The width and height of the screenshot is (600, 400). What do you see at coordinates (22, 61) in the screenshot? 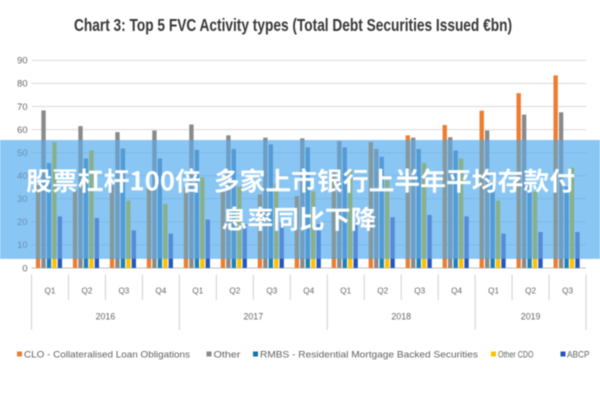
I see `svg-text: 90` at bounding box center [22, 61].